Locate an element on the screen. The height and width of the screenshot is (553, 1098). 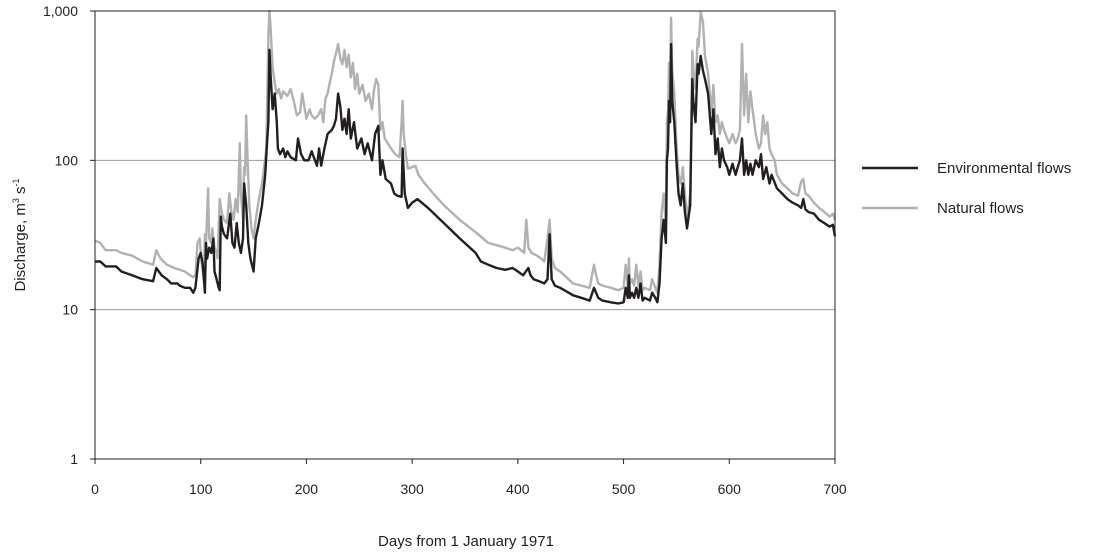
y-axis-title-sup1: 3 is located at coordinates (16, 200).